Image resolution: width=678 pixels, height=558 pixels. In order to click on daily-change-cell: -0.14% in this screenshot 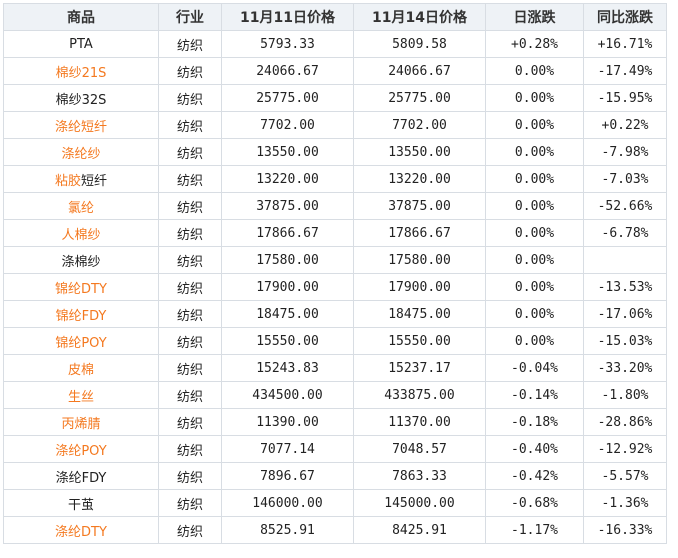, I will do `click(534, 395)`.